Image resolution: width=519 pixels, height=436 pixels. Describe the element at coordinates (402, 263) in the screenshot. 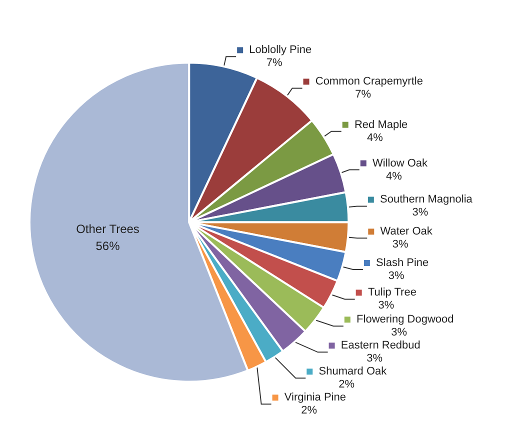

I see `legend-label: Slash Pine` at that location.